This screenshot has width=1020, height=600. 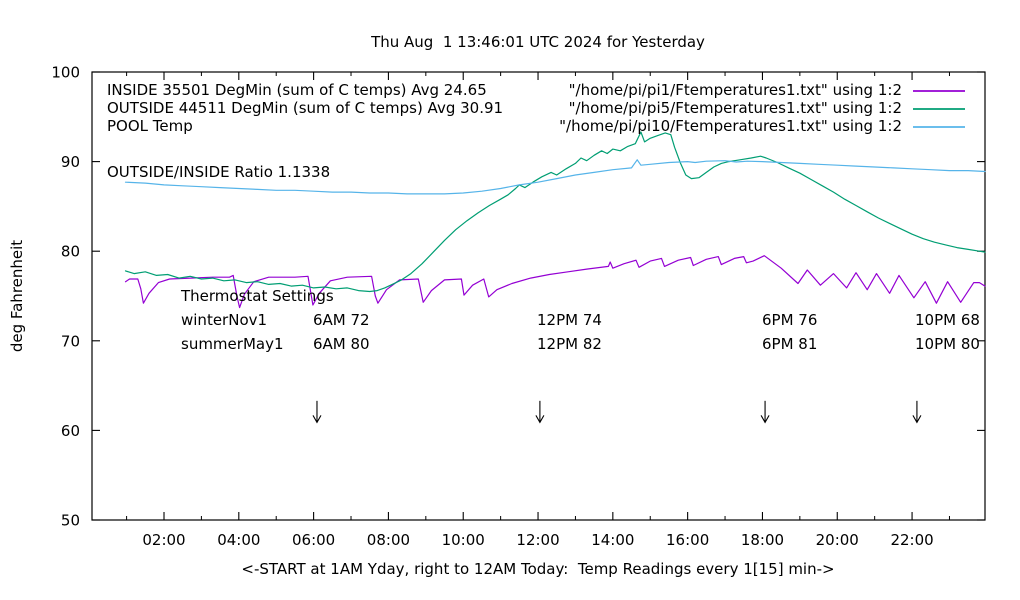 What do you see at coordinates (238, 540) in the screenshot?
I see `x-tick-label: 04:00` at bounding box center [238, 540].